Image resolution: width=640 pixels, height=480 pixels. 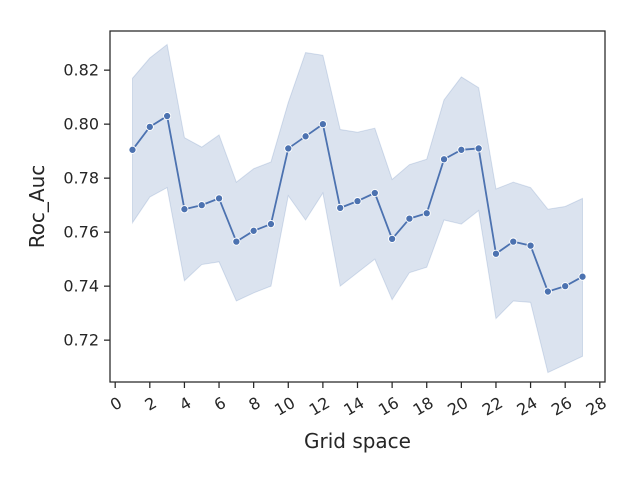 What do you see at coordinates (492, 406) in the screenshot?
I see `x-tick-label: 22` at bounding box center [492, 406].